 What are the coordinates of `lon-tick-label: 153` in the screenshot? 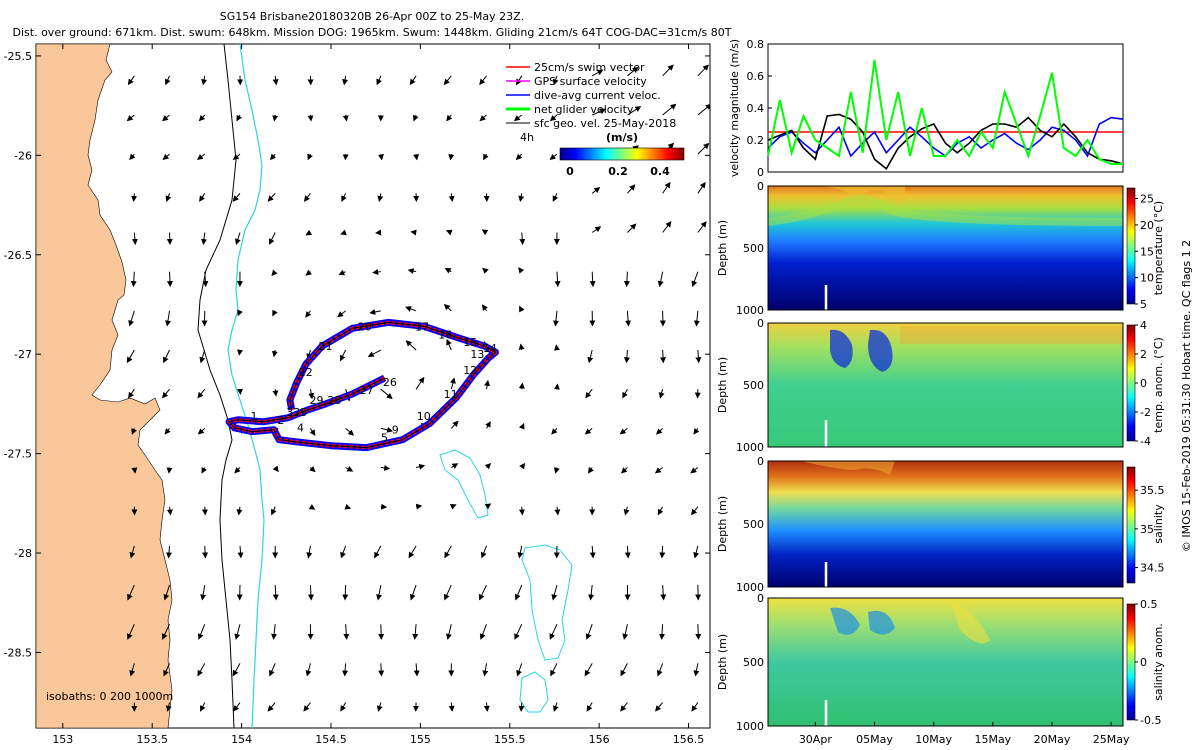 It's located at (62, 739).